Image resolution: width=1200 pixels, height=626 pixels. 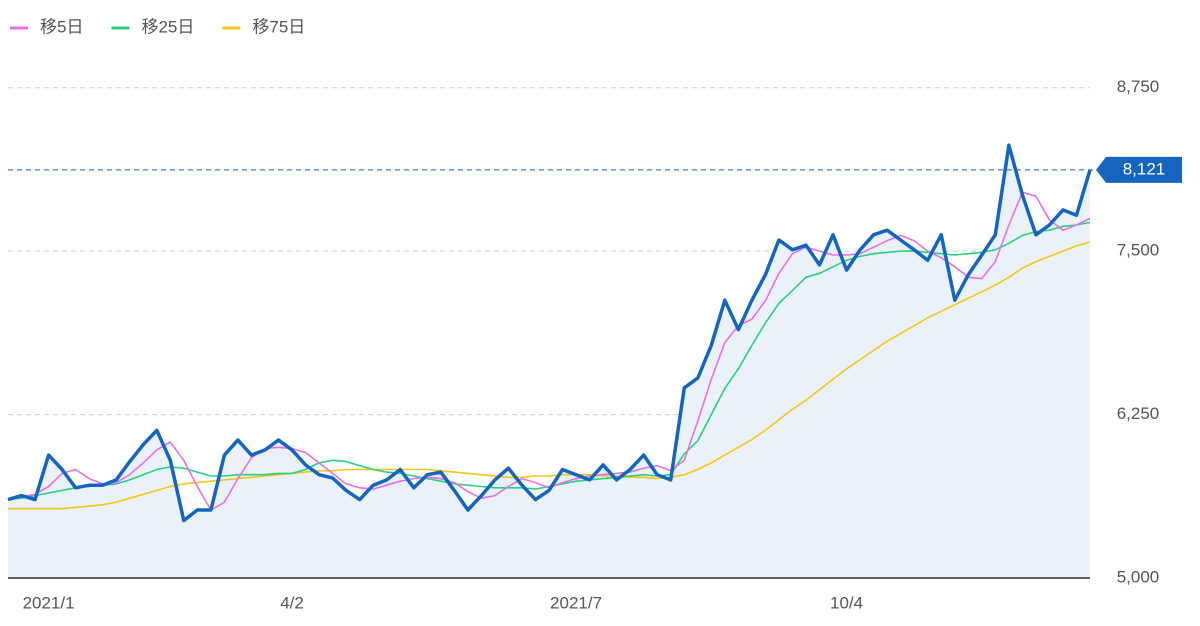 I want to click on x-tick-label: 2021/7, so click(x=576, y=602).